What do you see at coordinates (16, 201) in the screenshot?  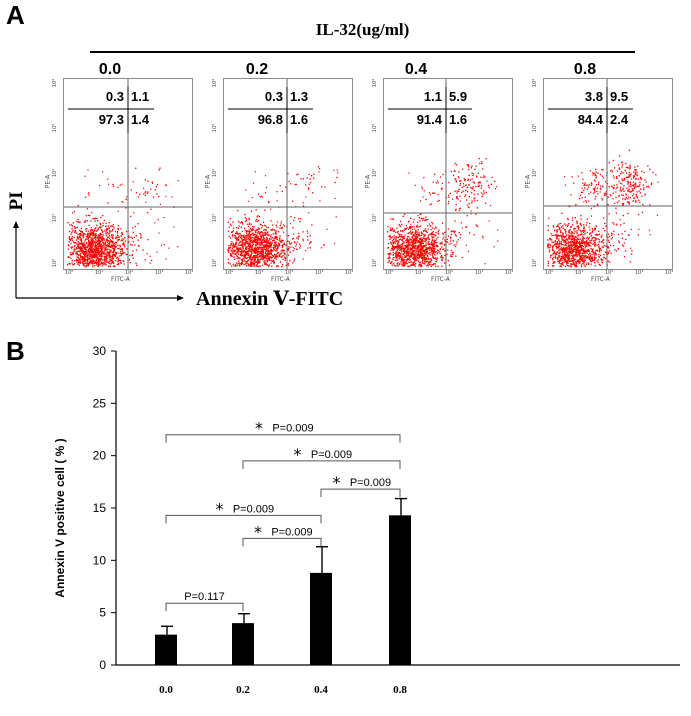 I see `pi-axis-label: PI` at bounding box center [16, 201].